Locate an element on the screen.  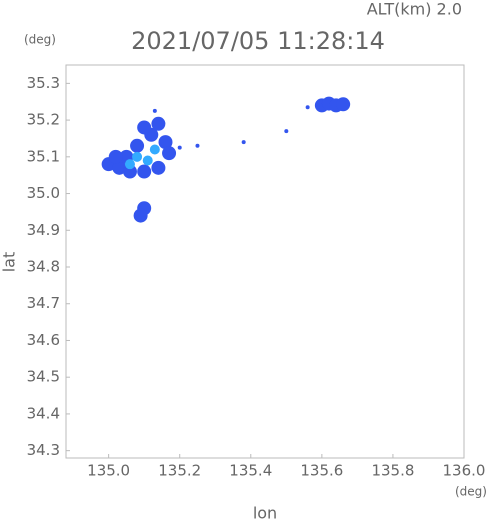
x-axis-label: lon is located at coordinates (265, 512).